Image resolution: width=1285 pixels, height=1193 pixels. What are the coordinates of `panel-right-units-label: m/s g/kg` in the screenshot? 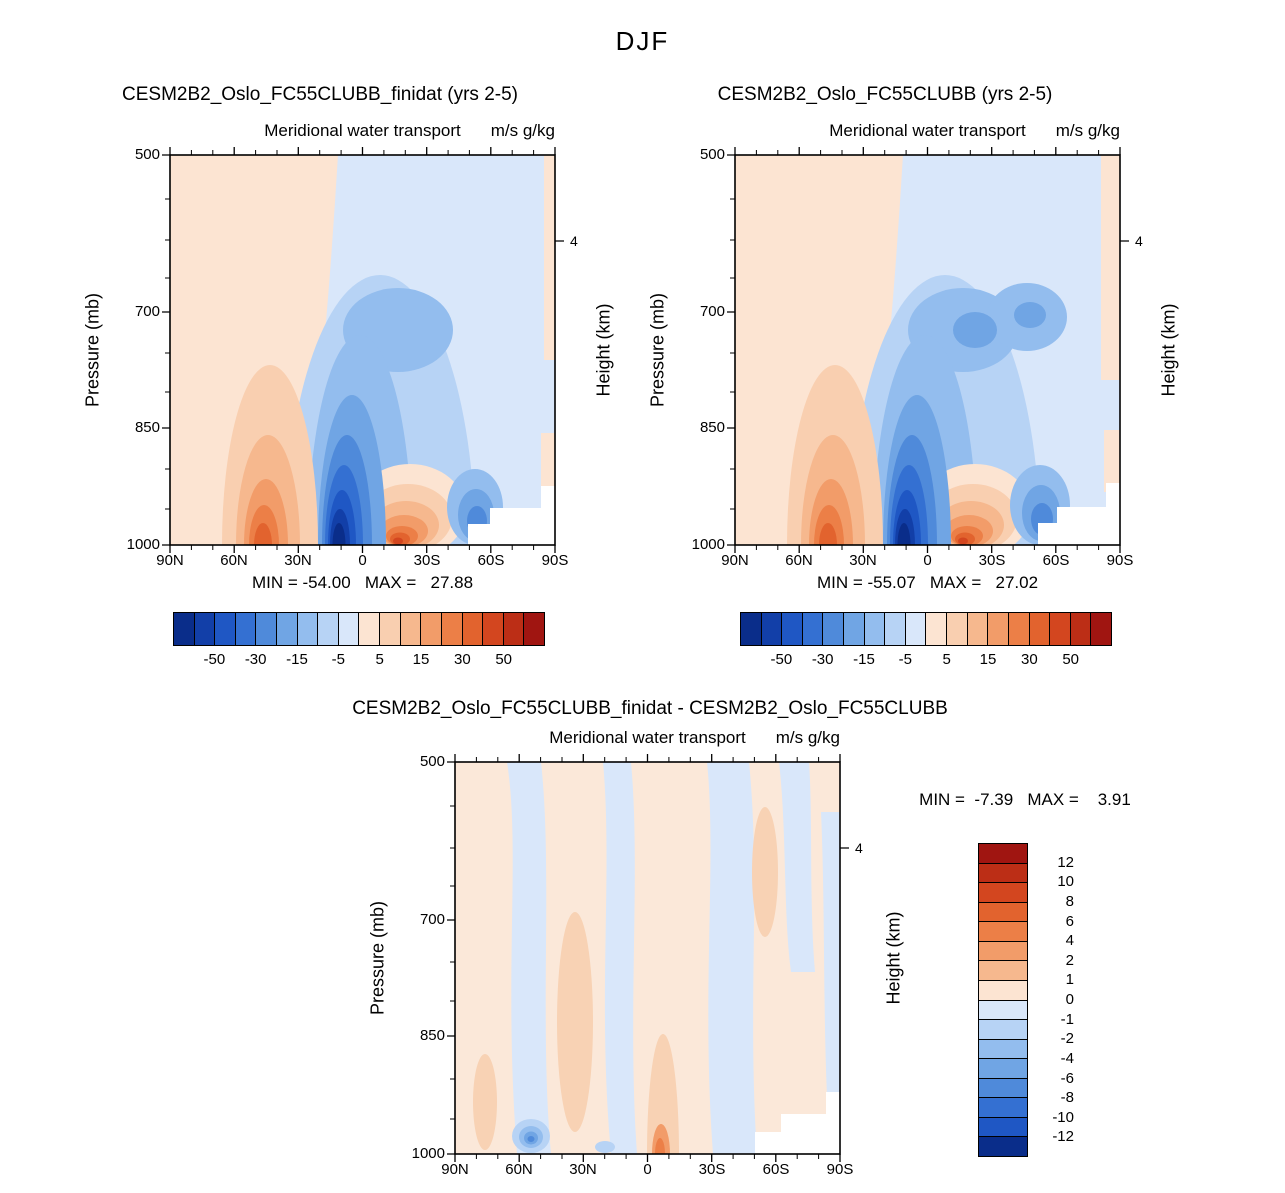 It's located at (1087, 130).